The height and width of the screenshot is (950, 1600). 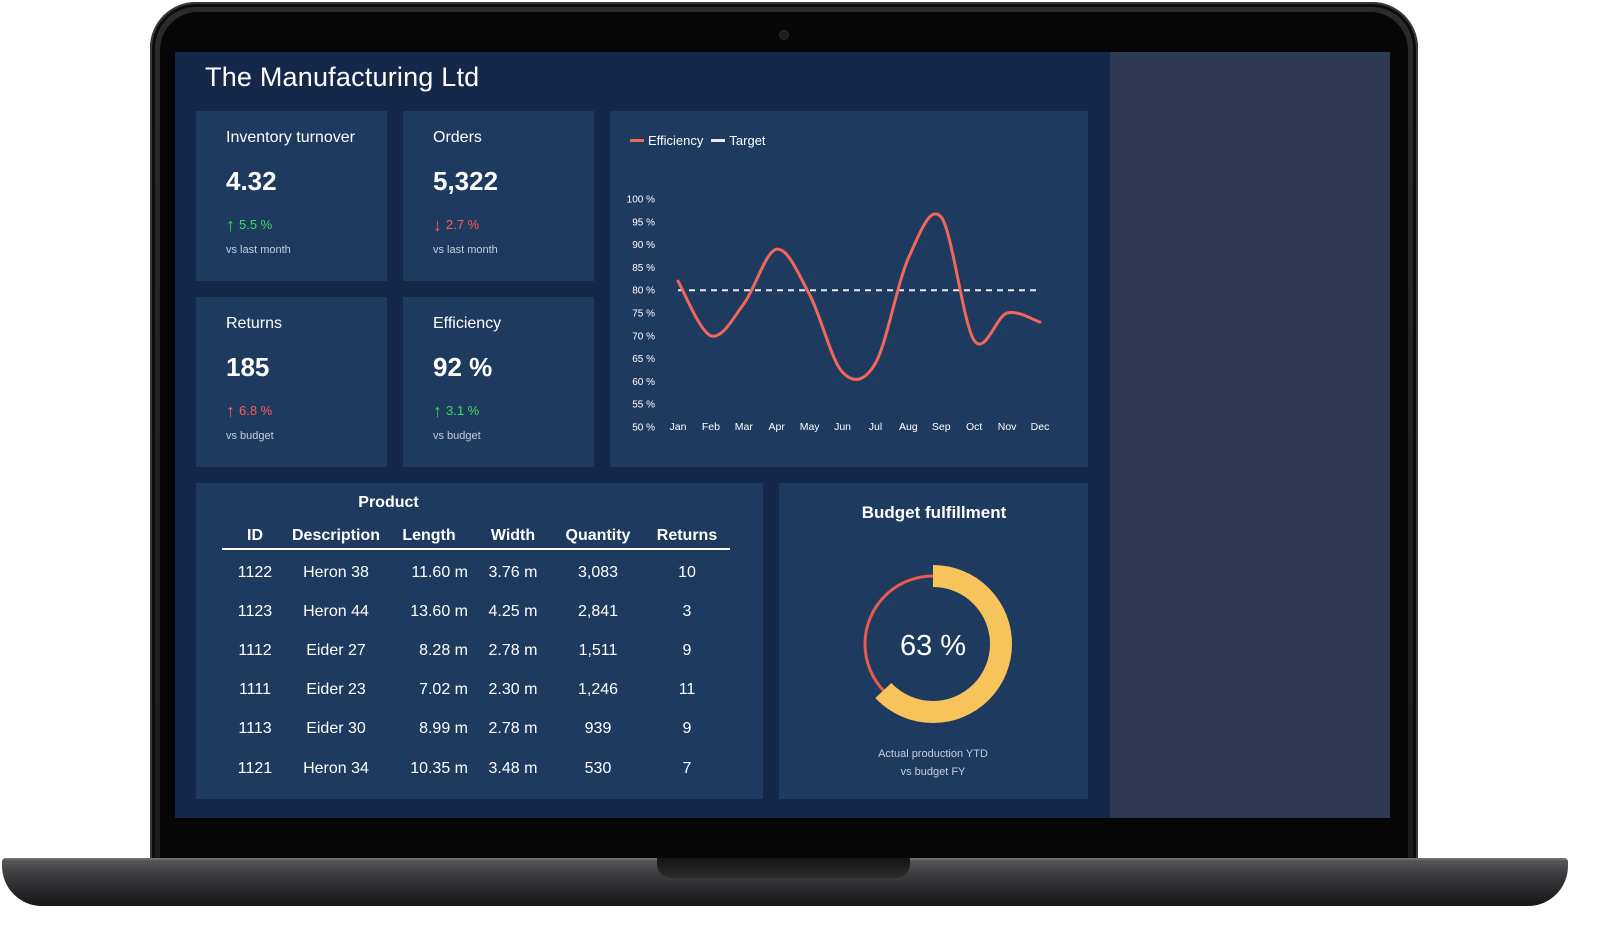 What do you see at coordinates (513, 611) in the screenshot?
I see `cell-width: 4.25 m` at bounding box center [513, 611].